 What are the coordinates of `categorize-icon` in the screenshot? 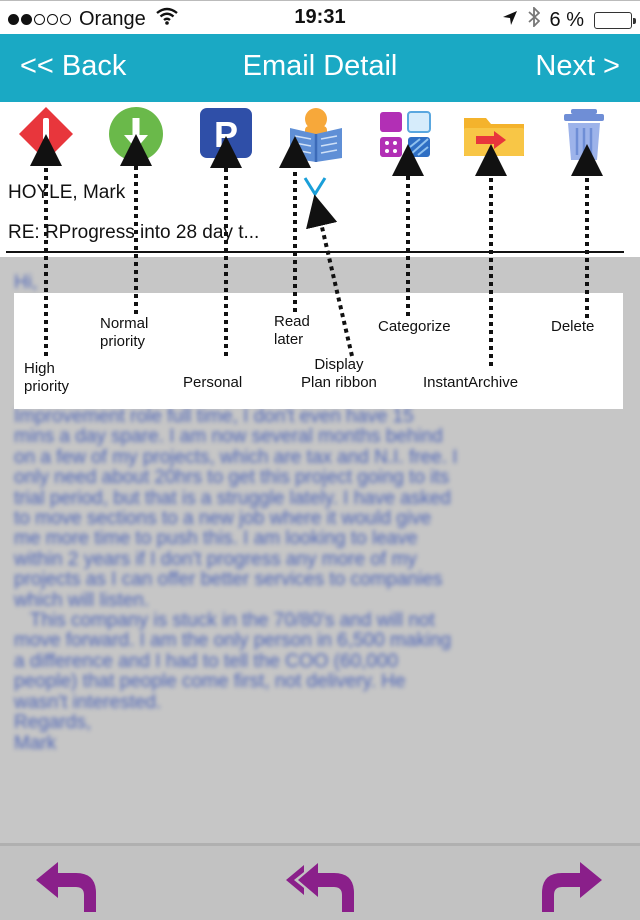 It's located at (405, 134).